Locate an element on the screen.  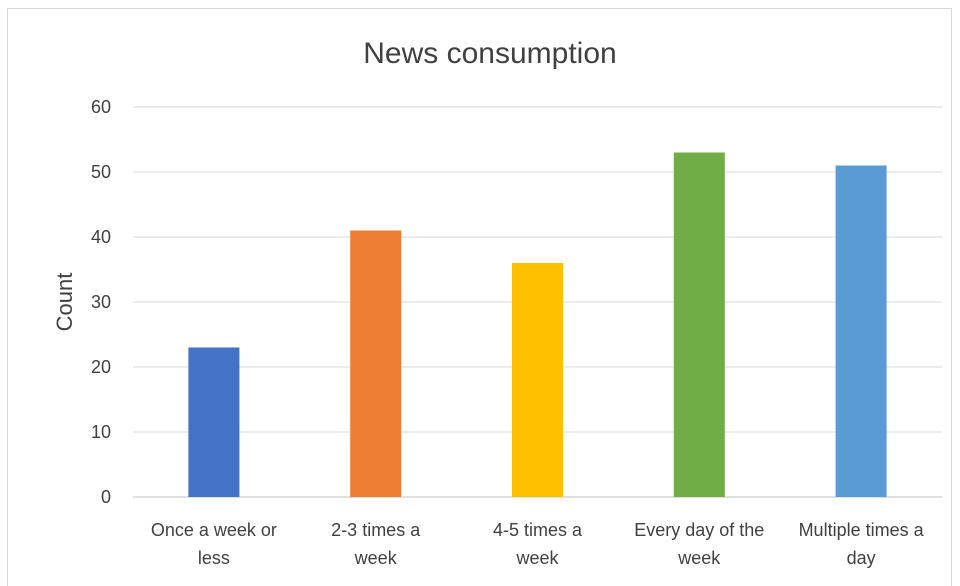
x-tick-label: Once a week or less is located at coordinates (214, 544).